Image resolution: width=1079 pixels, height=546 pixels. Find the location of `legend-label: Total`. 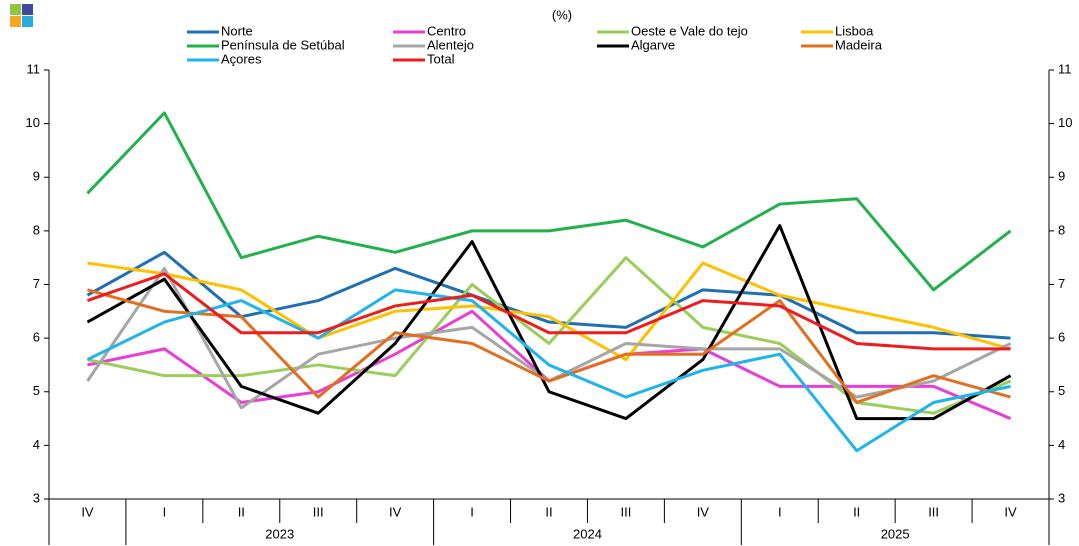

legend-label: Total is located at coordinates (441, 58).